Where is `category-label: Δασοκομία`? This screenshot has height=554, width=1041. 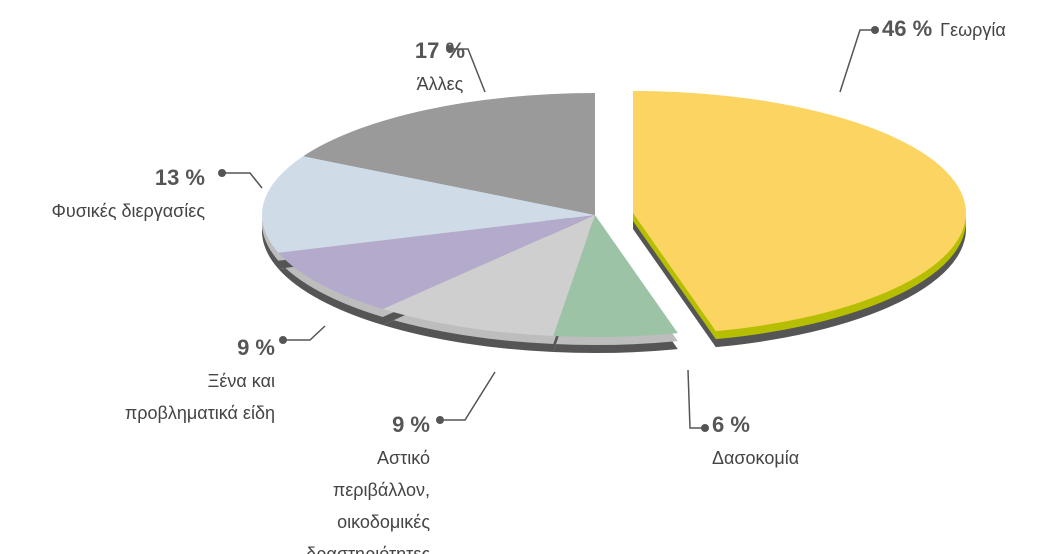 category-label: Δασοκομία is located at coordinates (756, 458).